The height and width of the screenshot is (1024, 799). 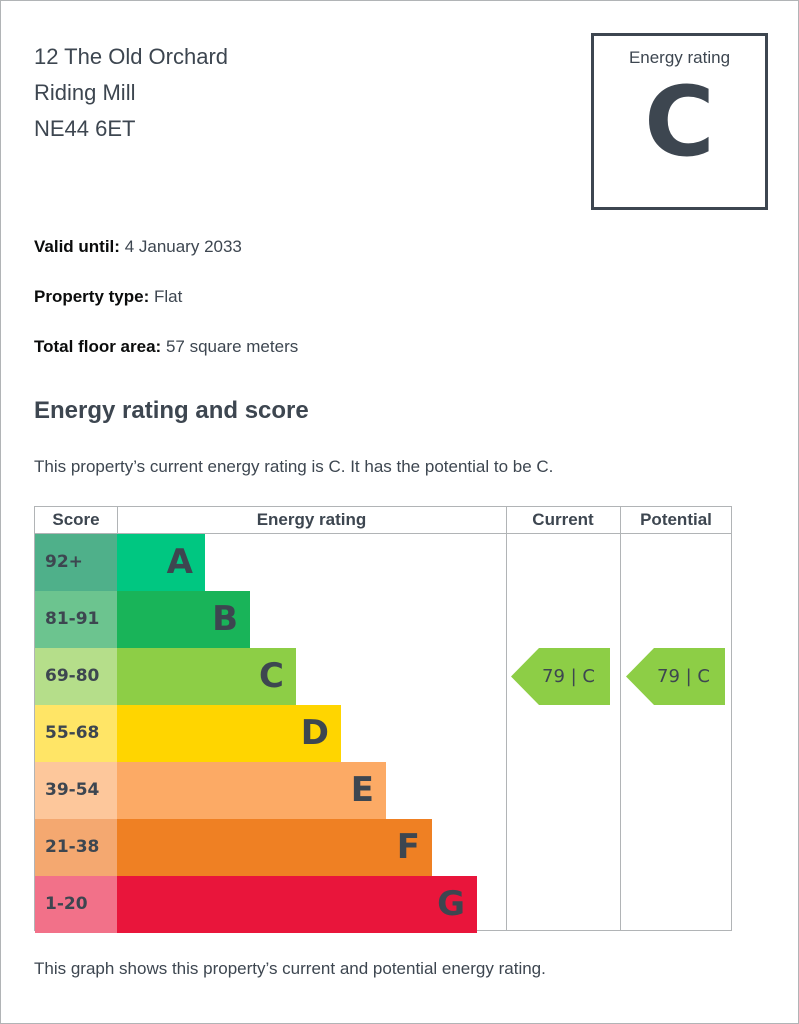 What do you see at coordinates (311, 519) in the screenshot?
I see `header-energy-rating: Energy rating` at bounding box center [311, 519].